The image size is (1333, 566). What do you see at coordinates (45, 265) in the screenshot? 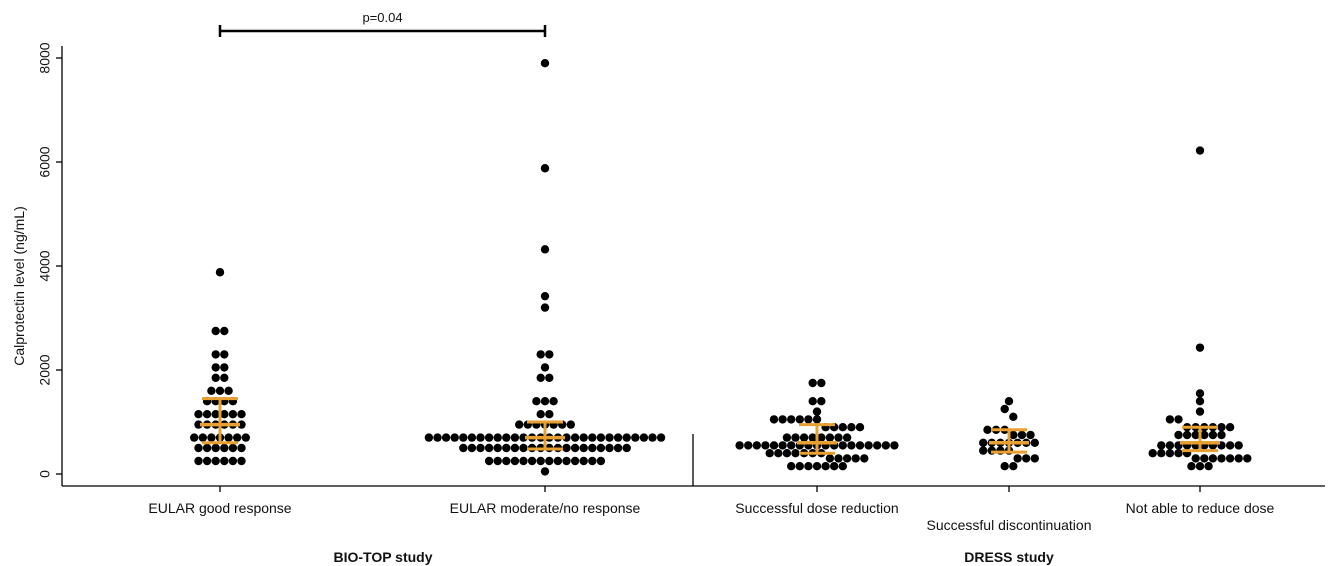
I see `y-tick-label: 4000` at bounding box center [45, 265].